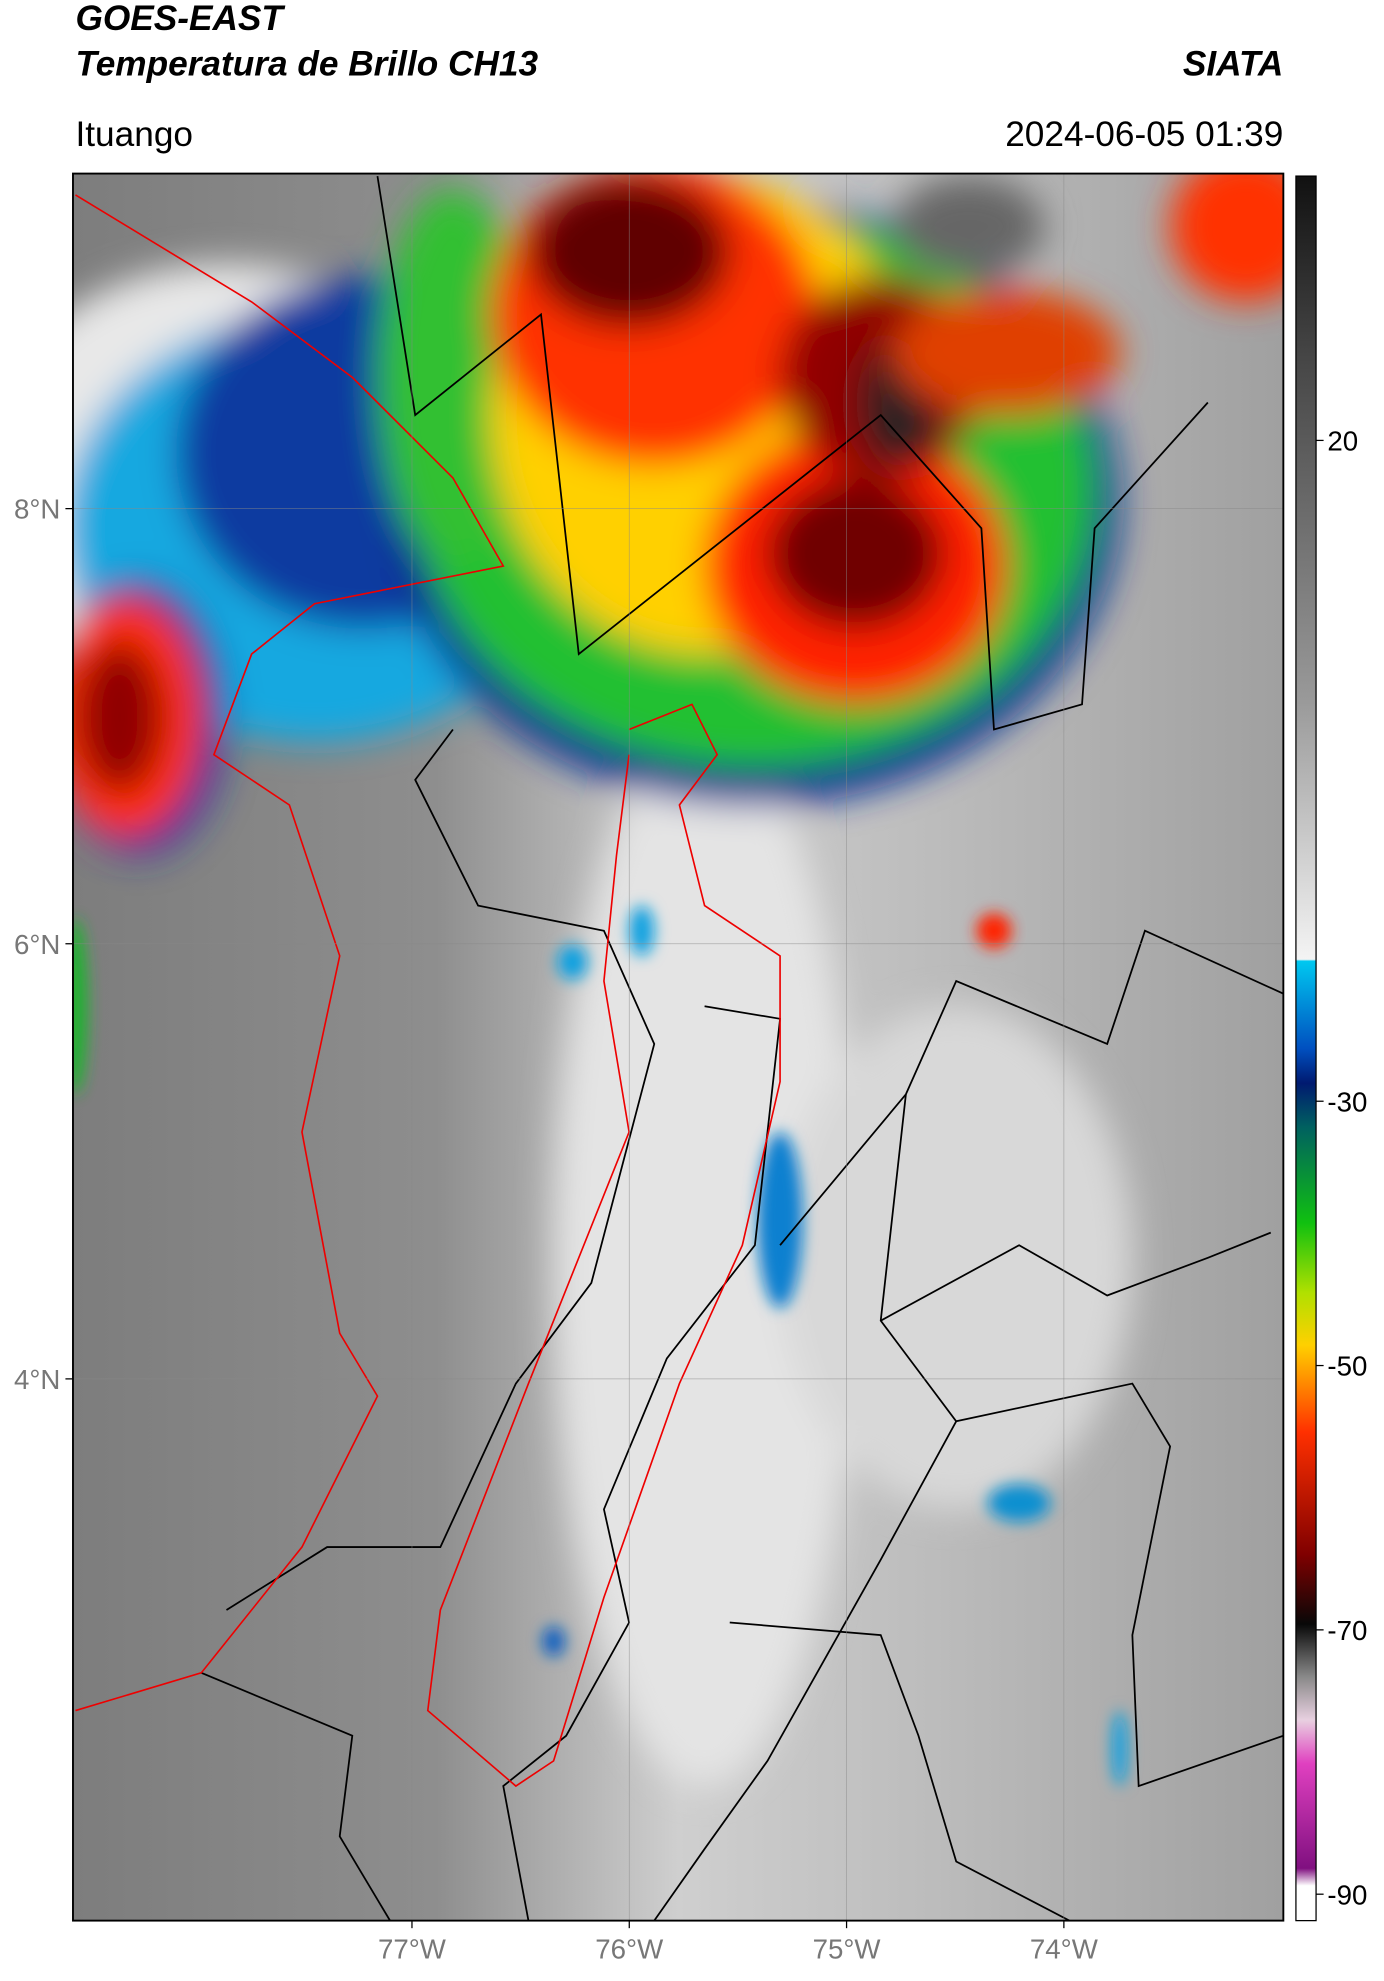 This screenshot has width=1384, height=1981. I want to click on y-tick-label: 6°N, so click(37, 944).